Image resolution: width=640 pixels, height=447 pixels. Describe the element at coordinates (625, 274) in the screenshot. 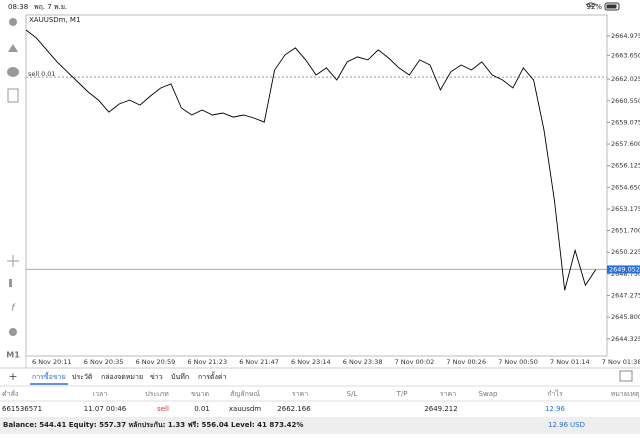

I see `y-tick-label: 2648.750` at that location.